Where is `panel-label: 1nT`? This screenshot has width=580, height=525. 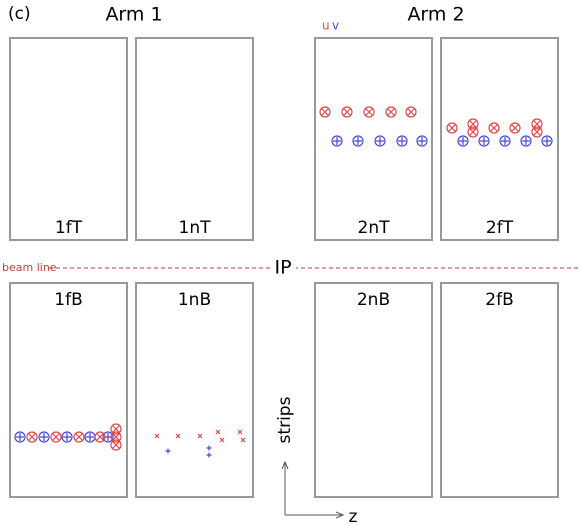 panel-label: 1nT is located at coordinates (195, 228).